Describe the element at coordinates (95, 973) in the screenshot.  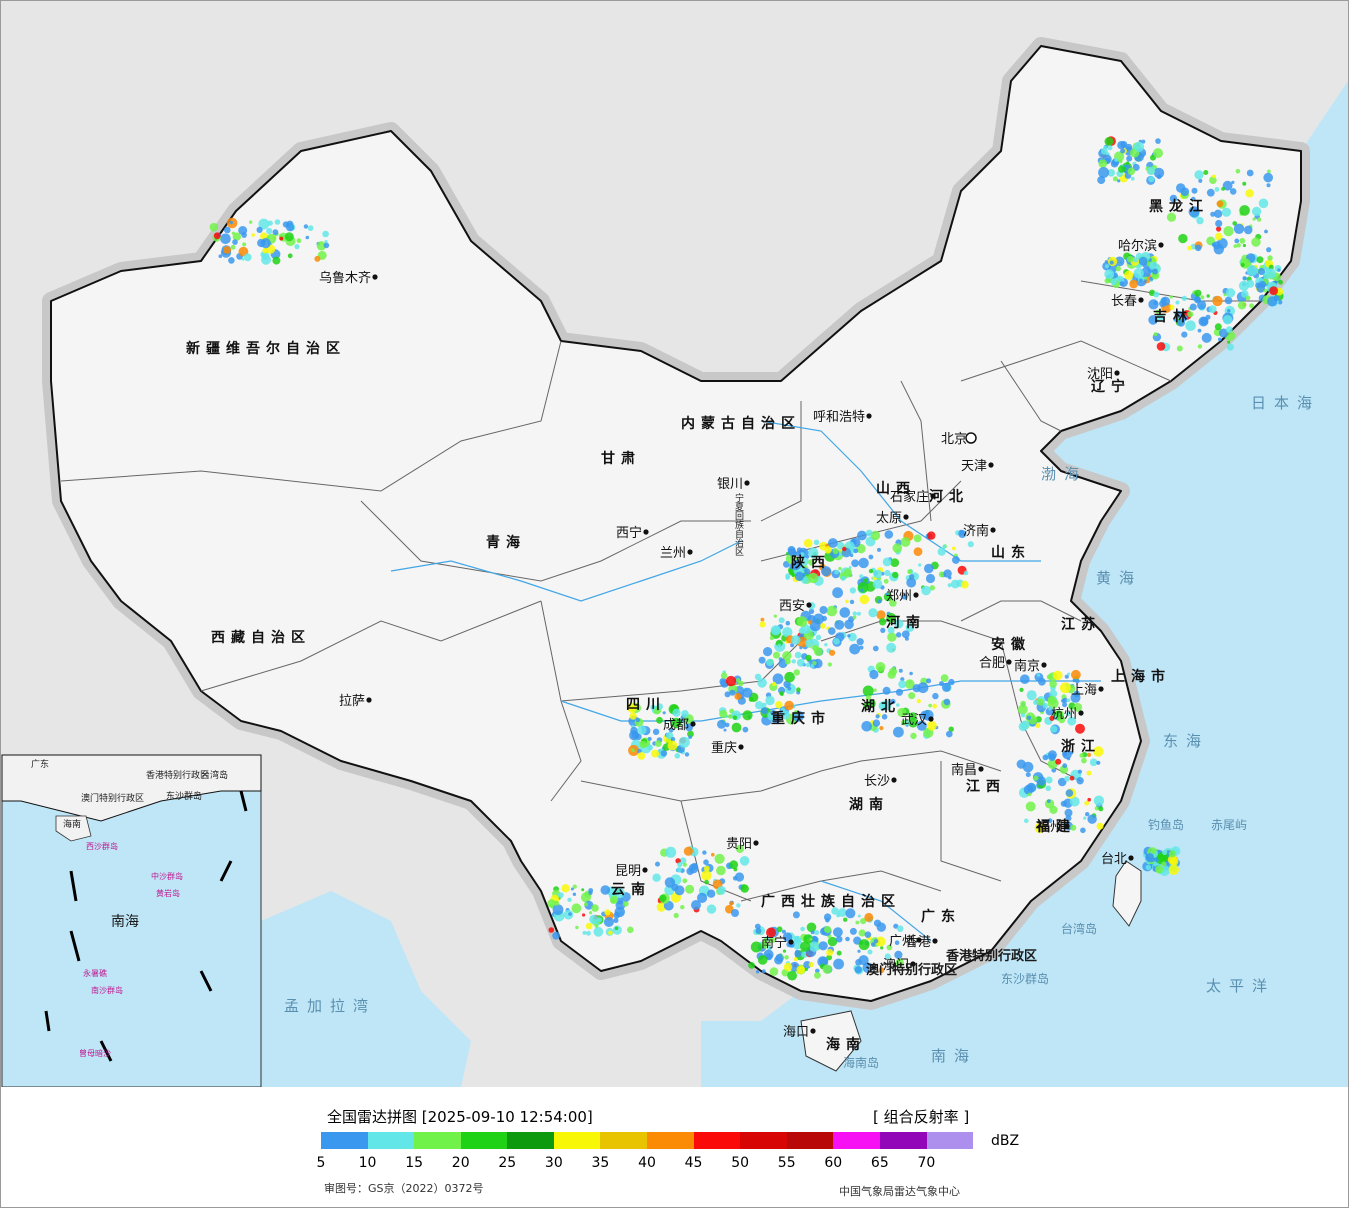
I see `inset-label-yongshu: 永暑礁` at that location.